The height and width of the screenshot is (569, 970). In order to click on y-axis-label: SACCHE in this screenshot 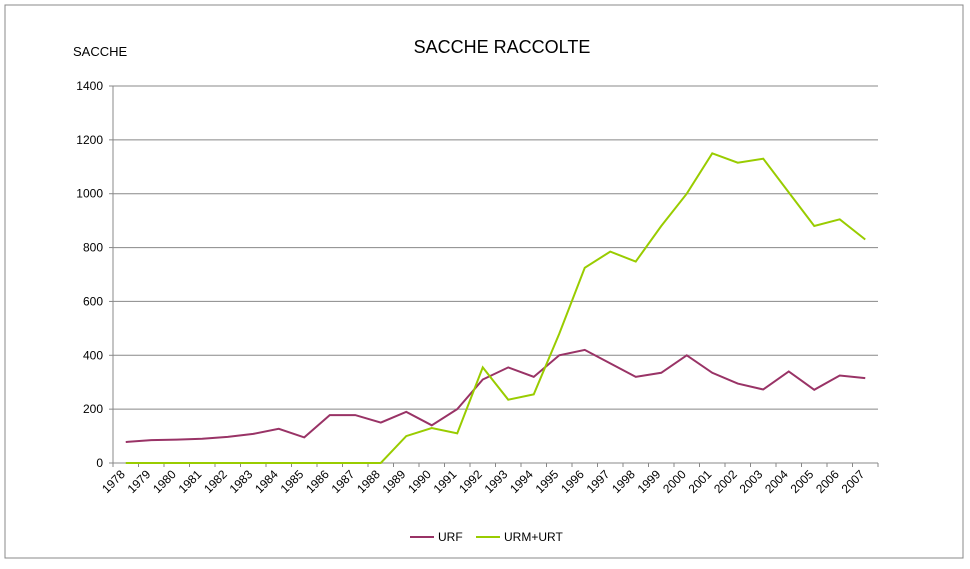, I will do `click(100, 51)`.